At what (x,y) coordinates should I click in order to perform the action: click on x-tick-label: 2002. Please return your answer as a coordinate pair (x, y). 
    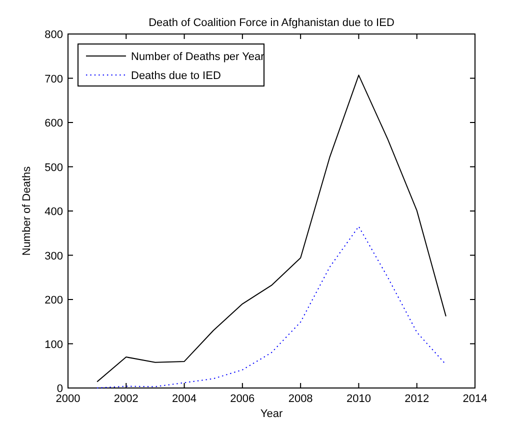
    Looking at the image, I should click on (126, 399).